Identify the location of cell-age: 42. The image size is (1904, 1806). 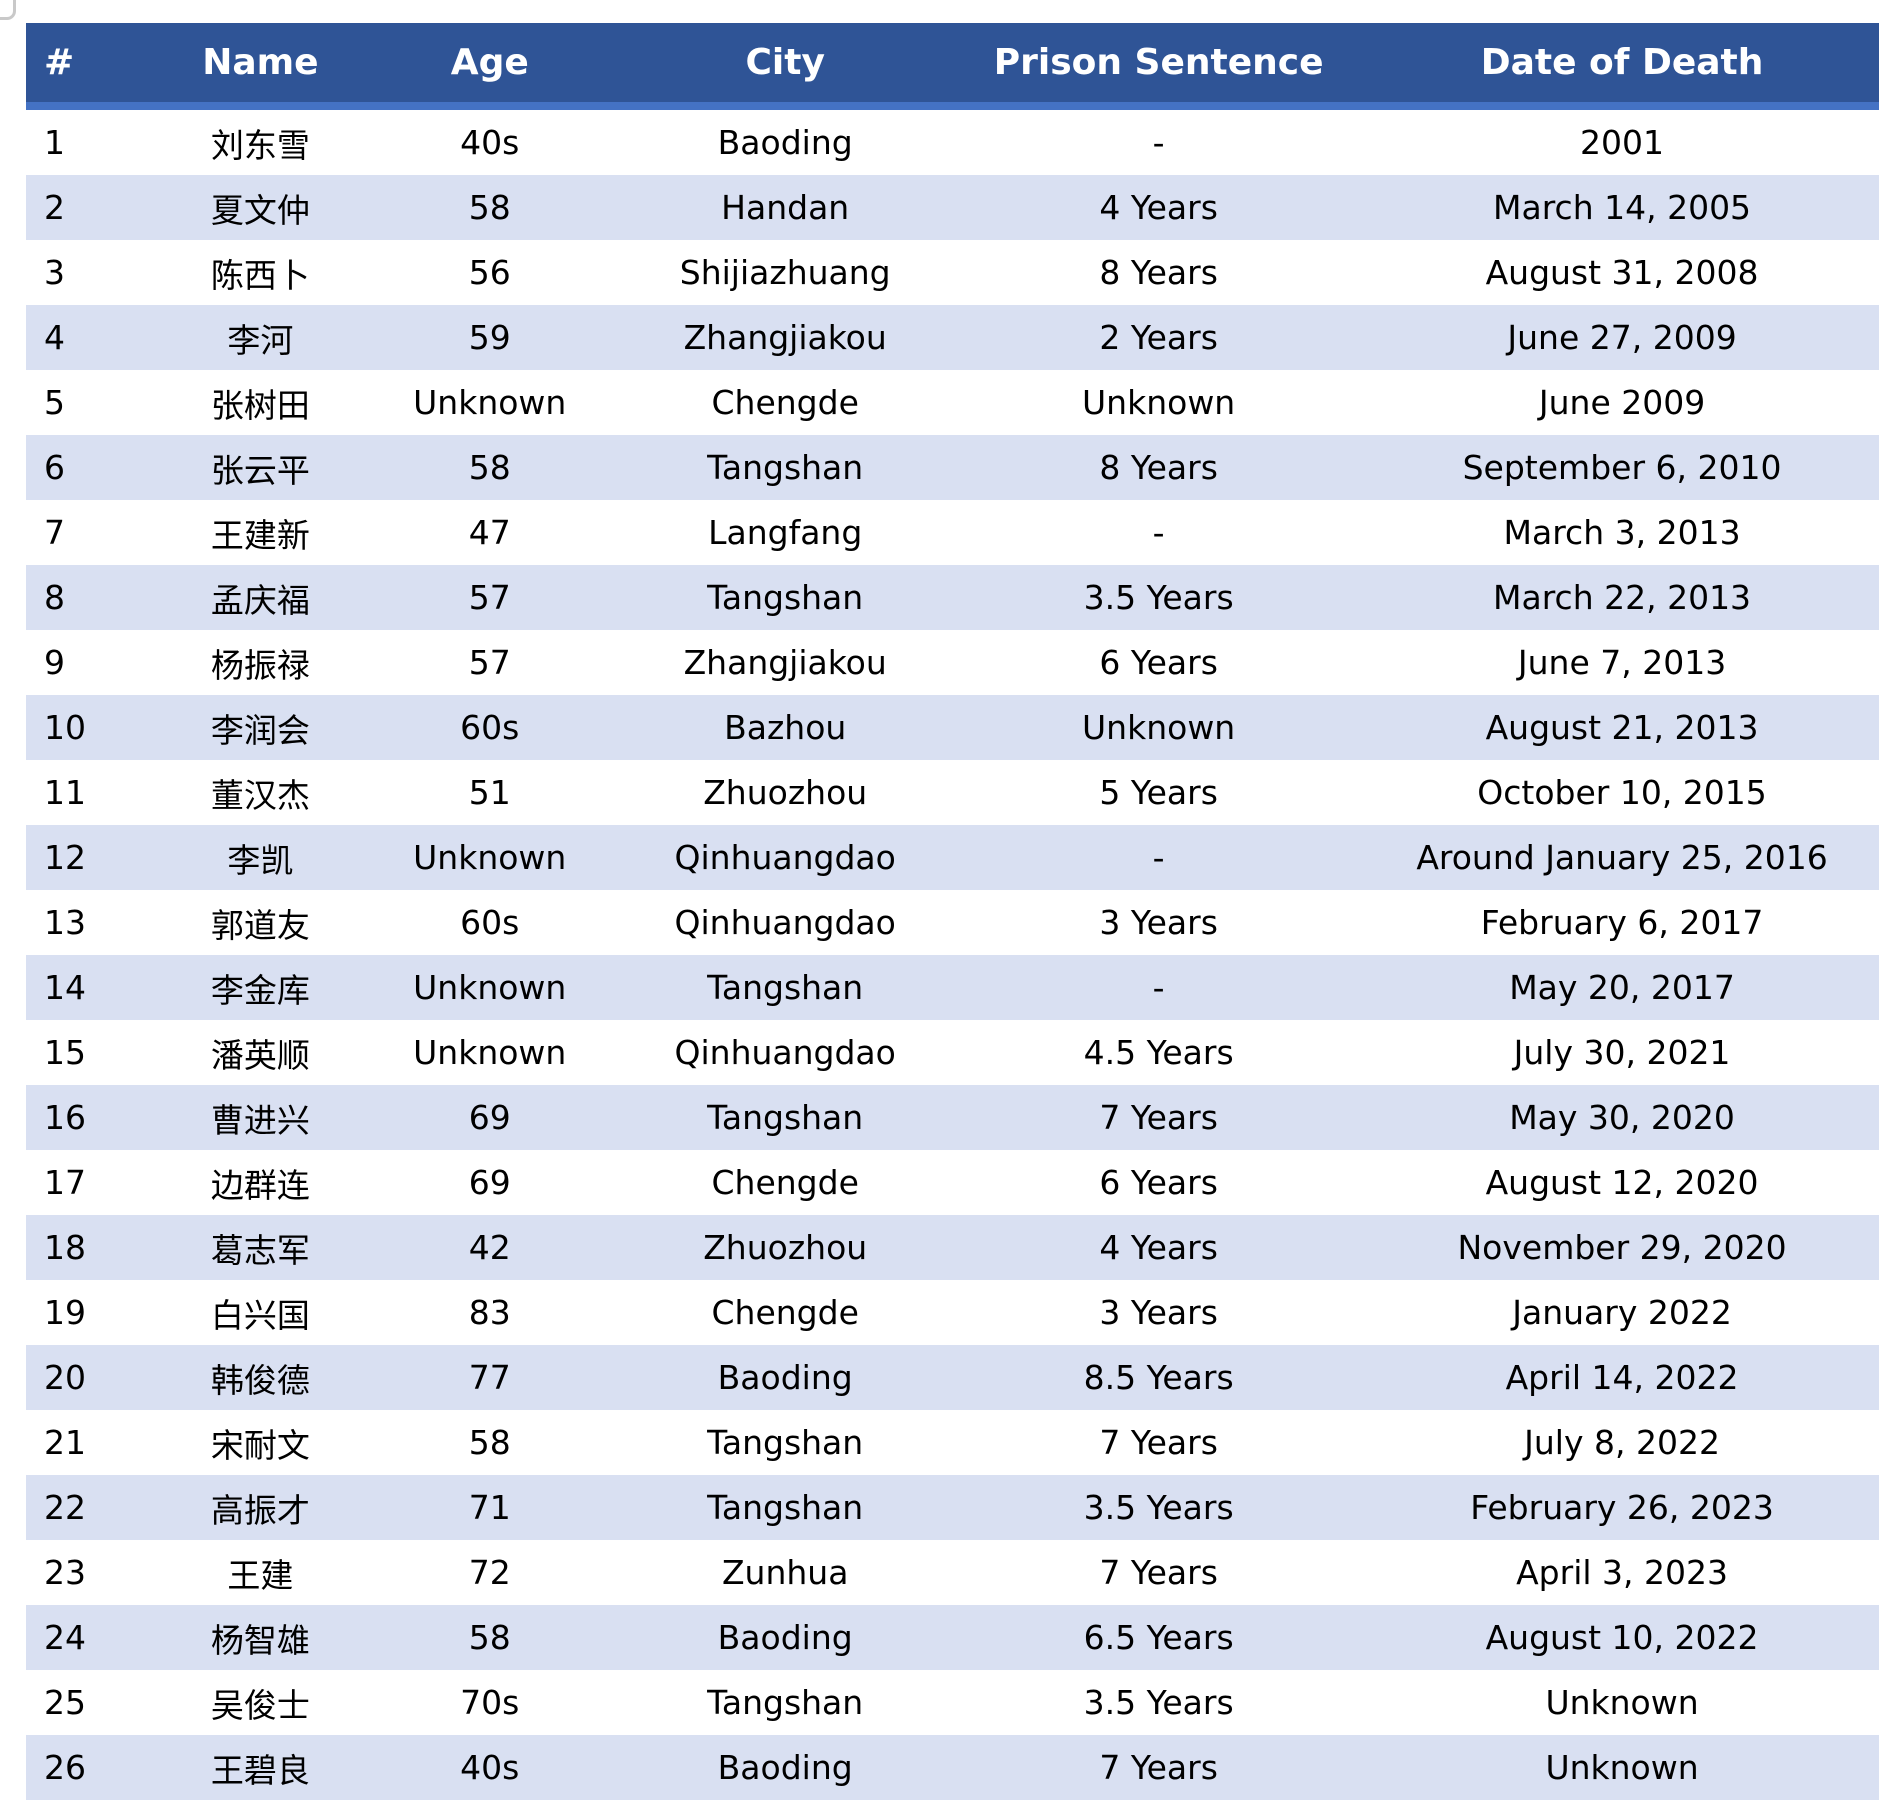
(490, 1247).